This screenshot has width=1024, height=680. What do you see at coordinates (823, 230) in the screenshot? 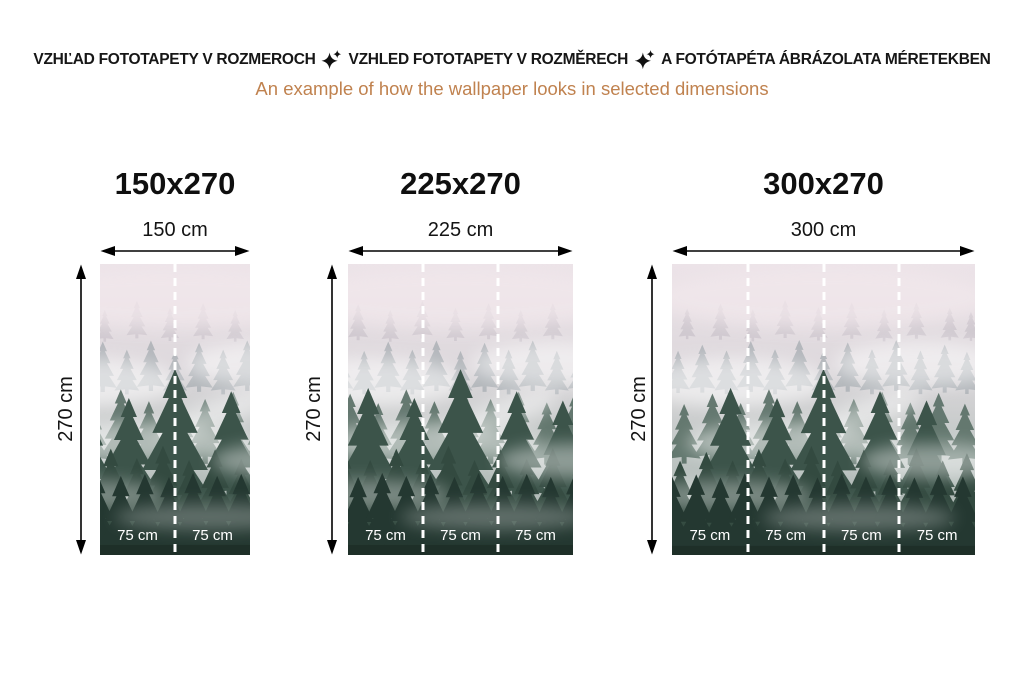
I see `width-dimension-label: 300 cm` at bounding box center [823, 230].